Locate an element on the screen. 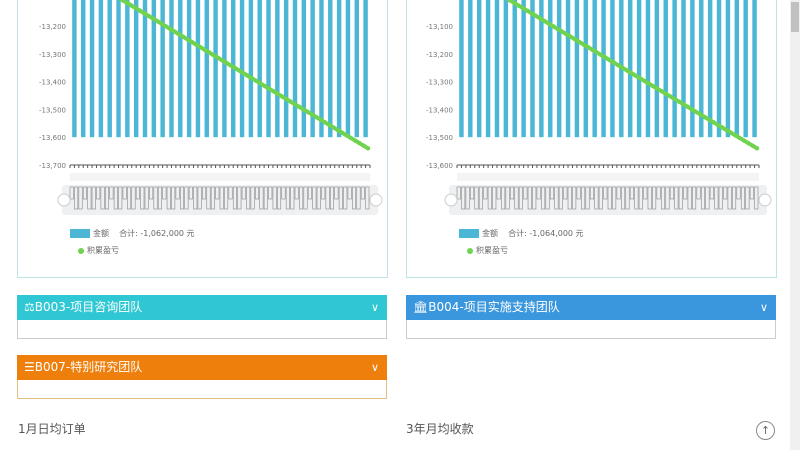 This screenshot has width=800, height=450. scrollbar-thumb is located at coordinates (795, 17).